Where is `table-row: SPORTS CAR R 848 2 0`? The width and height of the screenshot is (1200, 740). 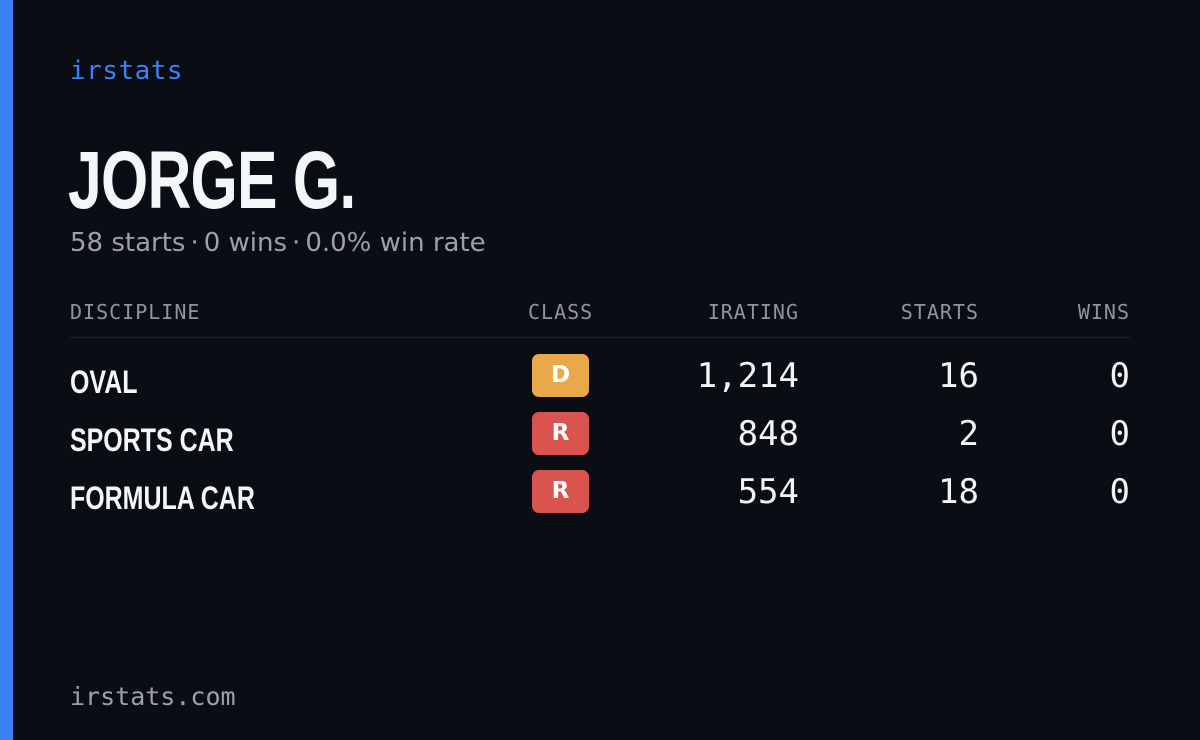 table-row: SPORTS CAR R 848 2 0 is located at coordinates (600, 441).